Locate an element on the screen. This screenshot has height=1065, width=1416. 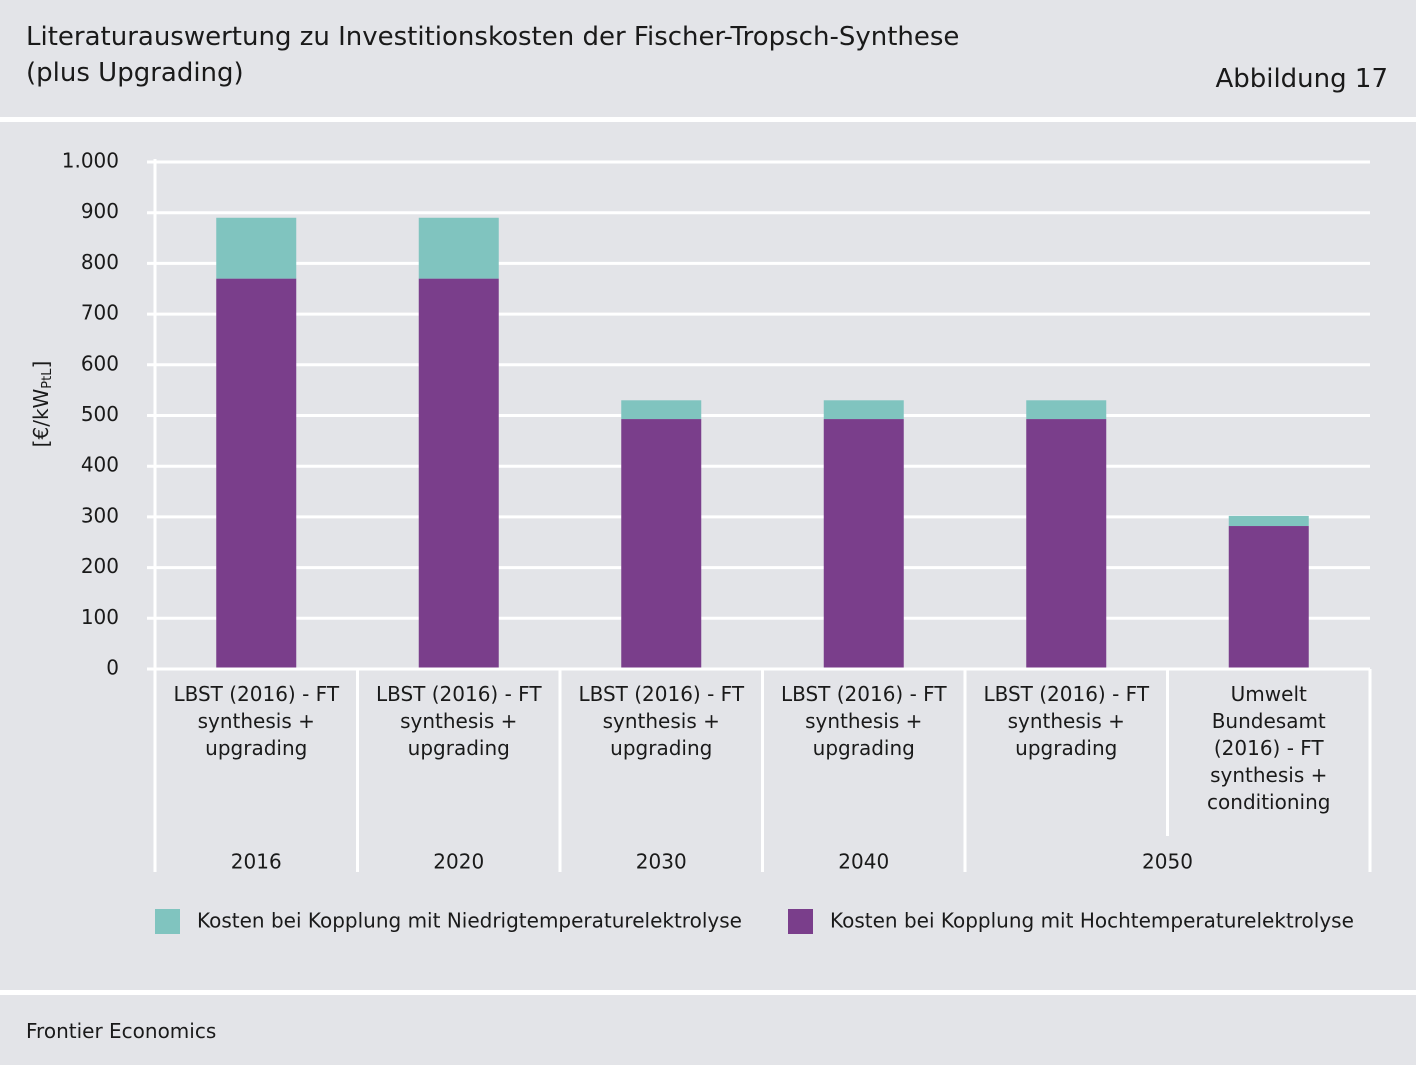
y-axis-label-sub: PtL is located at coordinates (47, 378).